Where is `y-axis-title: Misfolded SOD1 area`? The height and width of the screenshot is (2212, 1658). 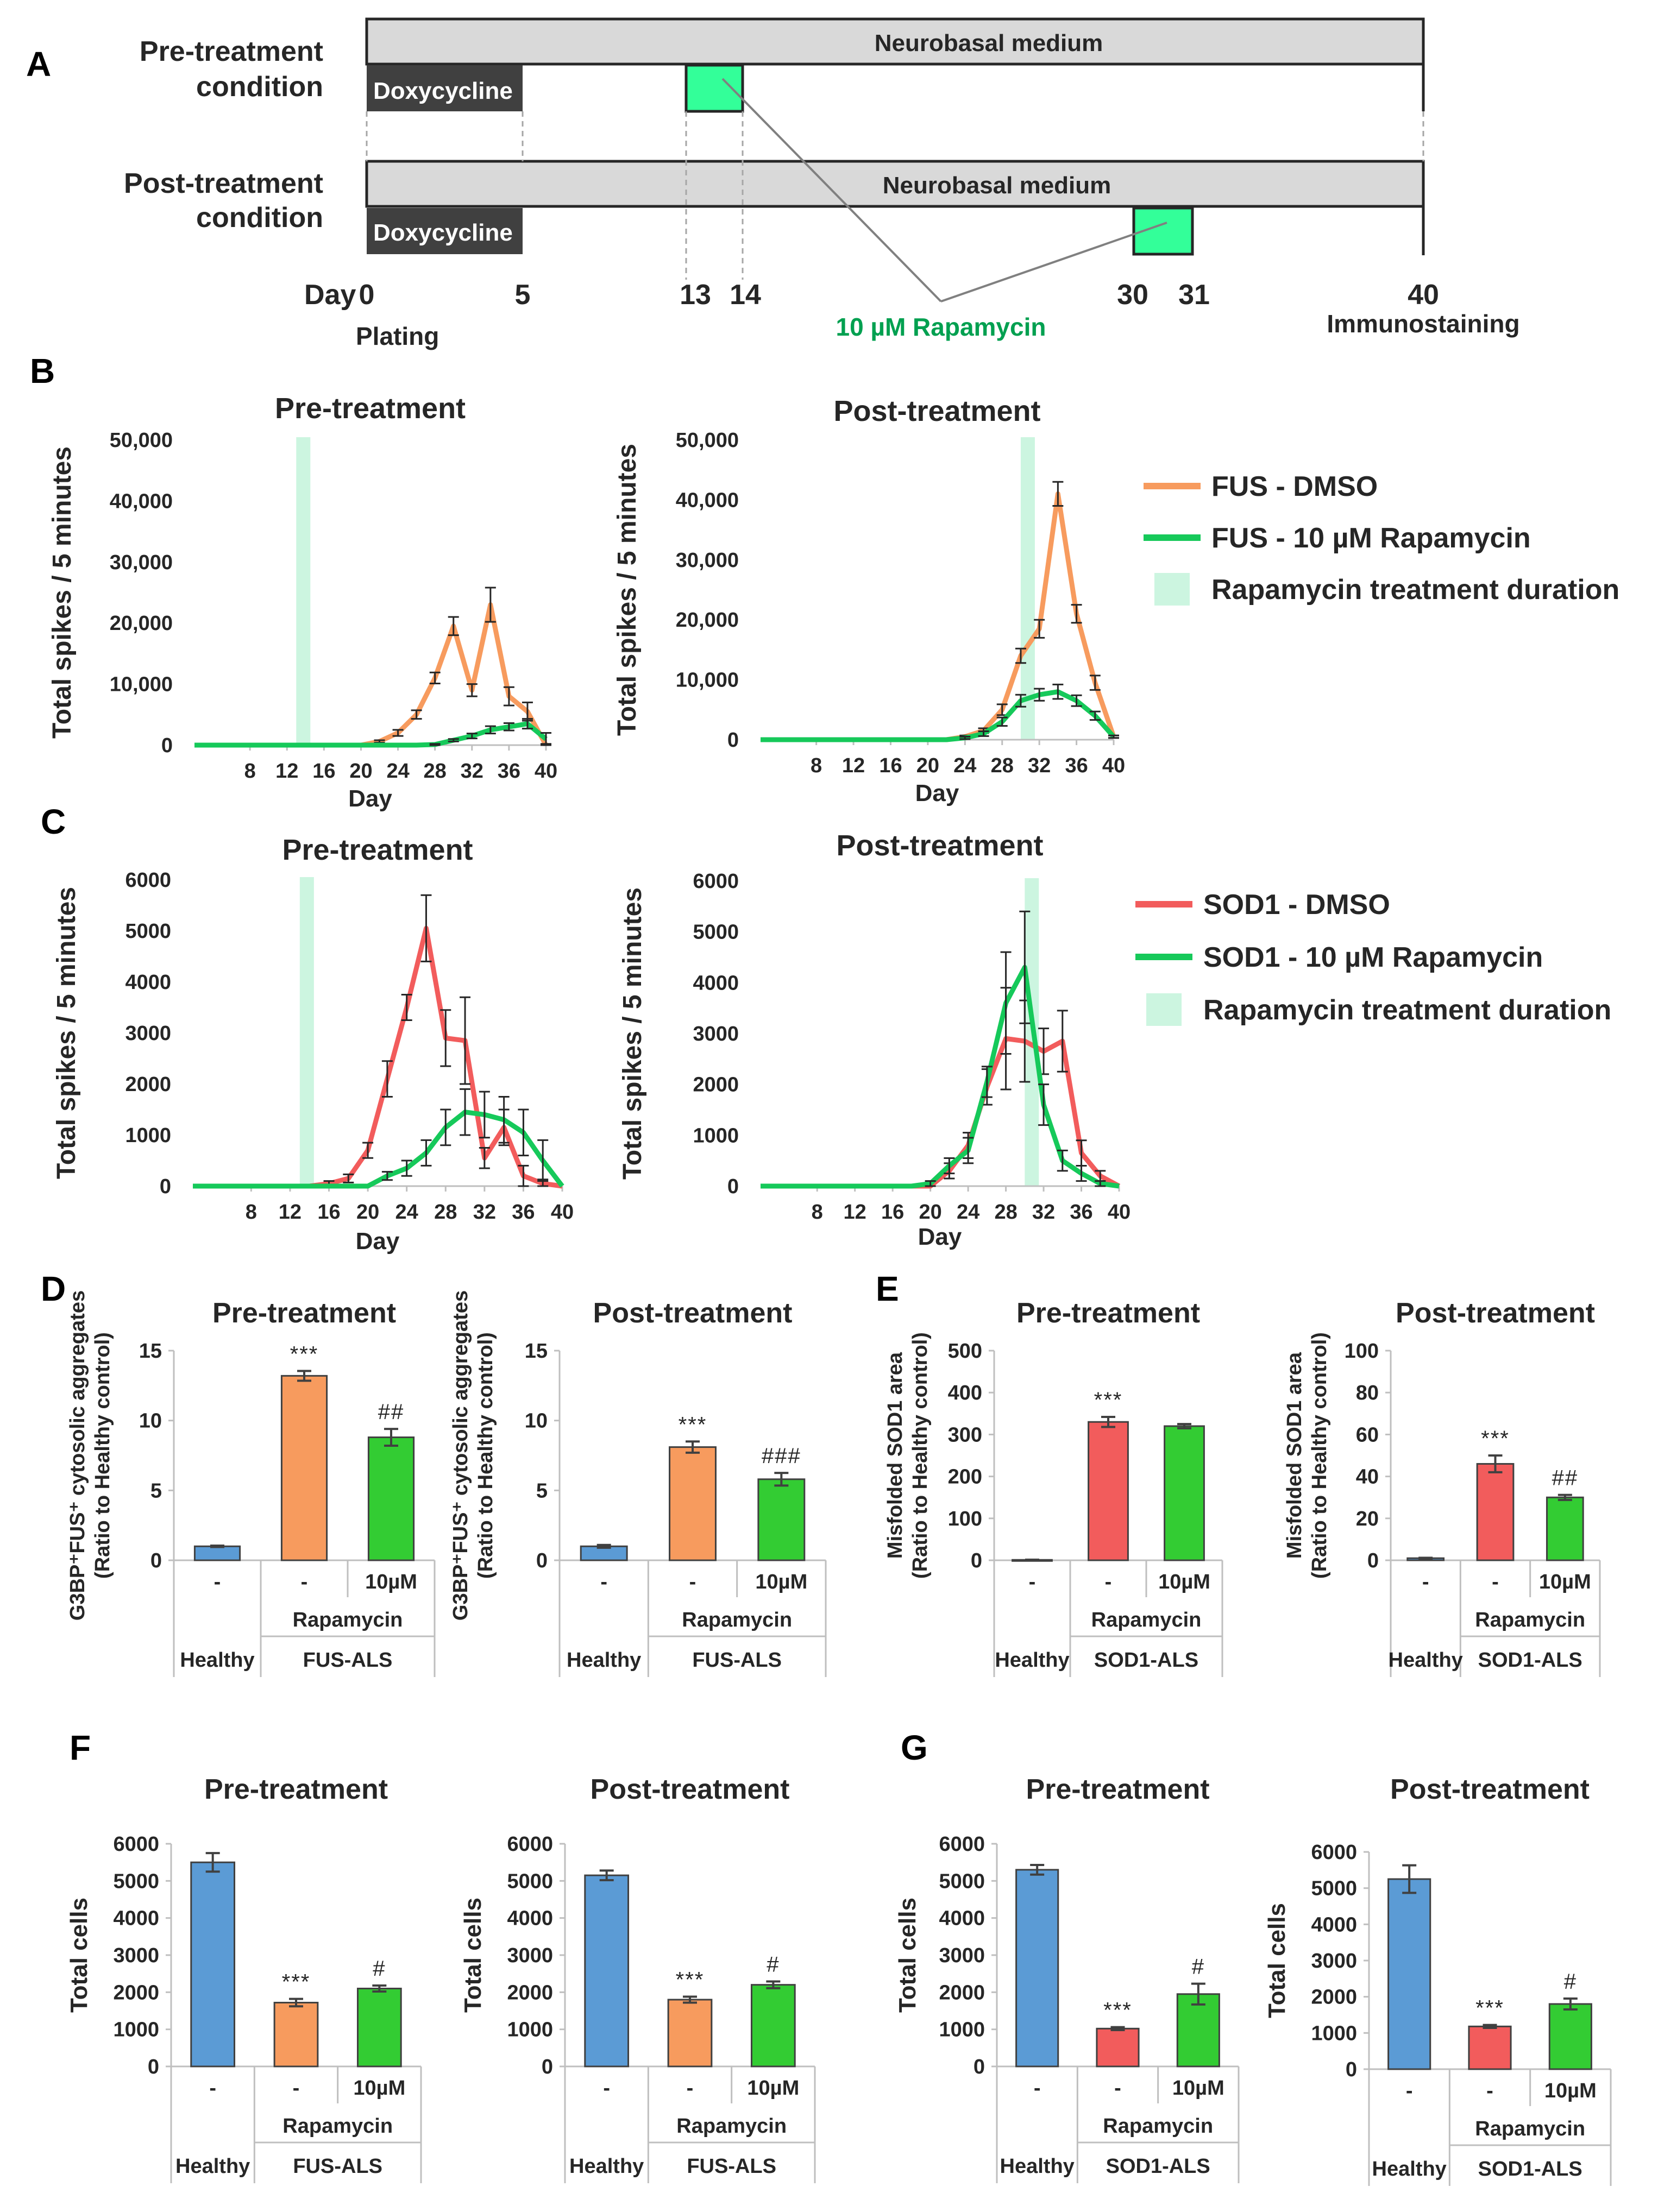 y-axis-title: Misfolded SOD1 area is located at coordinates (896, 1455).